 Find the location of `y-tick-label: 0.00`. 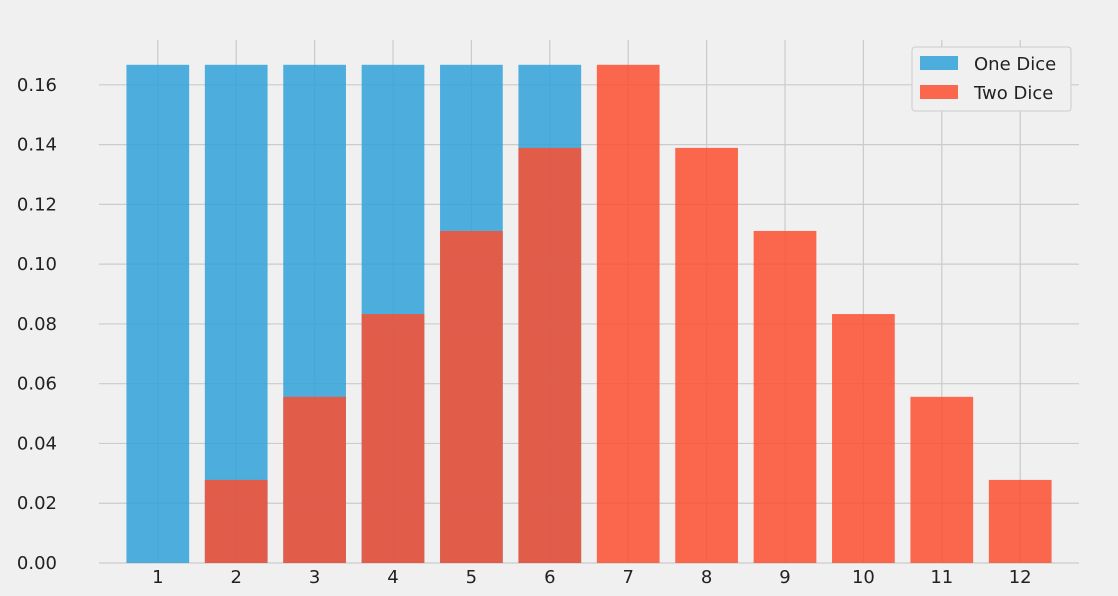

y-tick-label: 0.00 is located at coordinates (37, 563).